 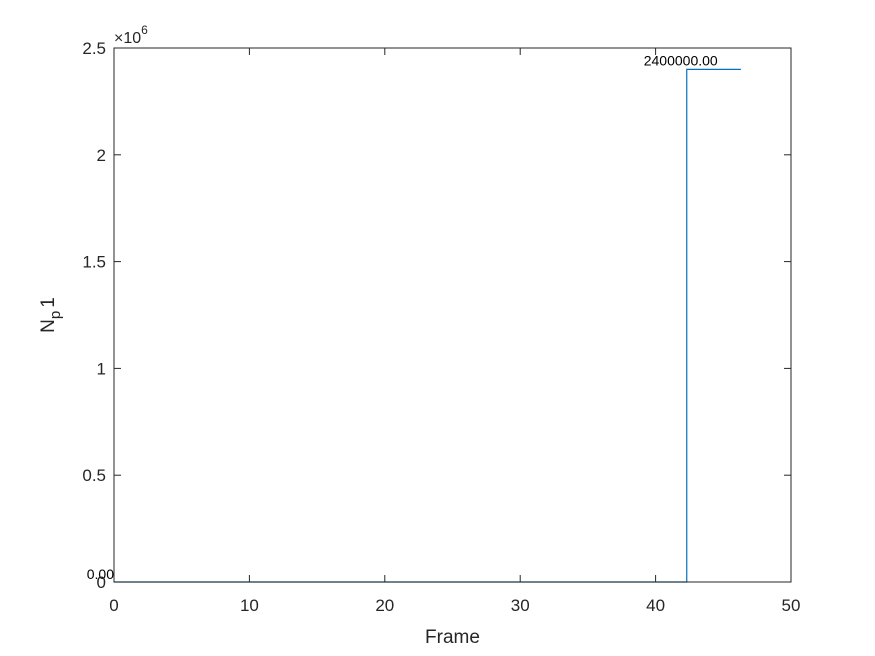 I want to click on y-exponent-base: ×10, so click(x=127, y=38).